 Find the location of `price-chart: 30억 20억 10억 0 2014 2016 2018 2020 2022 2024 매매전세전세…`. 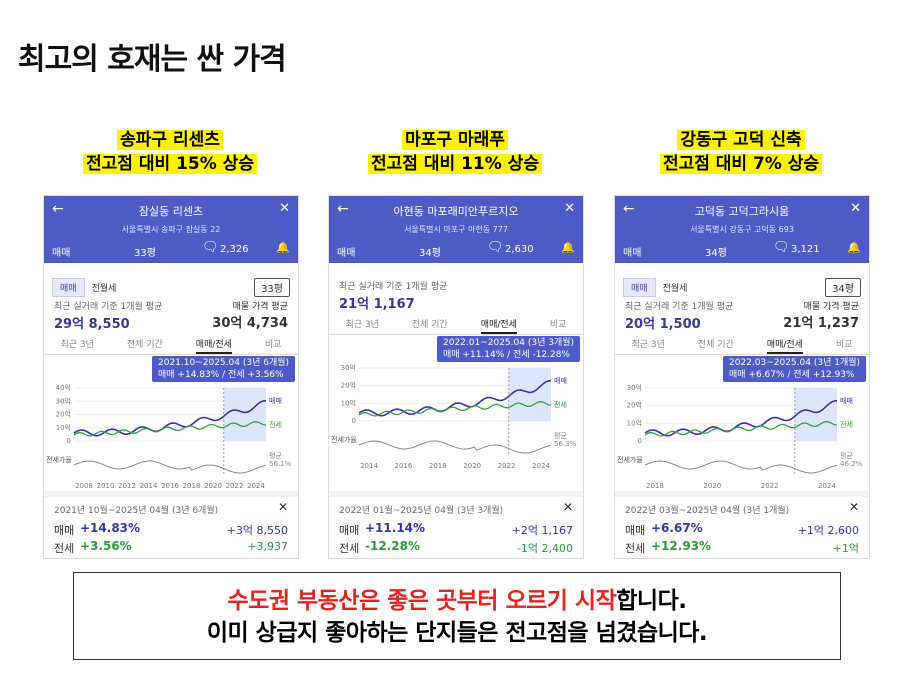

price-chart: 30억 20억 10억 0 2014 2016 2018 2020 2022 2024 매매전세전세… is located at coordinates (454, 417).